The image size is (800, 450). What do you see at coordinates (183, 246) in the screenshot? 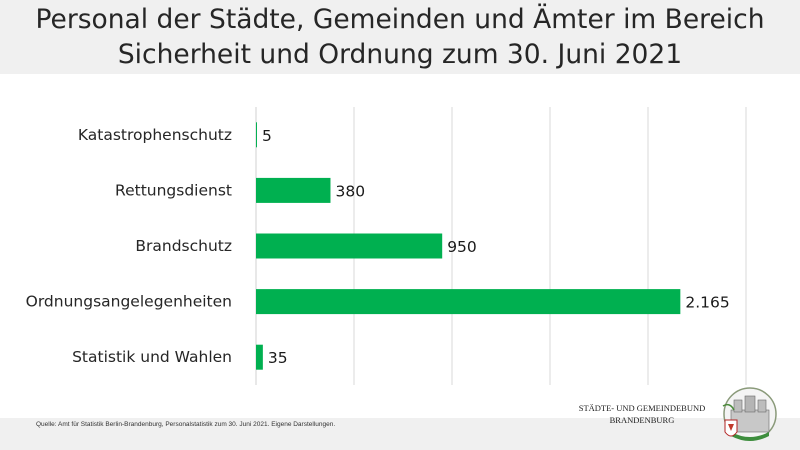
I see `category-label: Brandschutz` at bounding box center [183, 246].